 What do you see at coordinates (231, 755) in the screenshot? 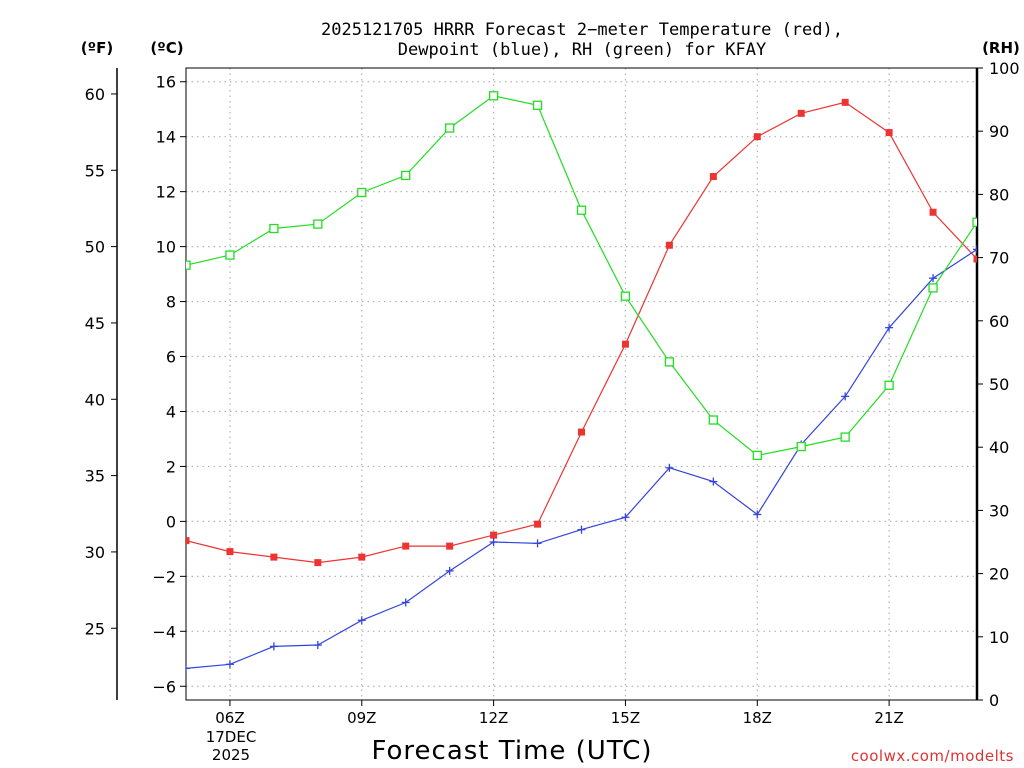
I see `date-year-label: 2025` at bounding box center [231, 755].